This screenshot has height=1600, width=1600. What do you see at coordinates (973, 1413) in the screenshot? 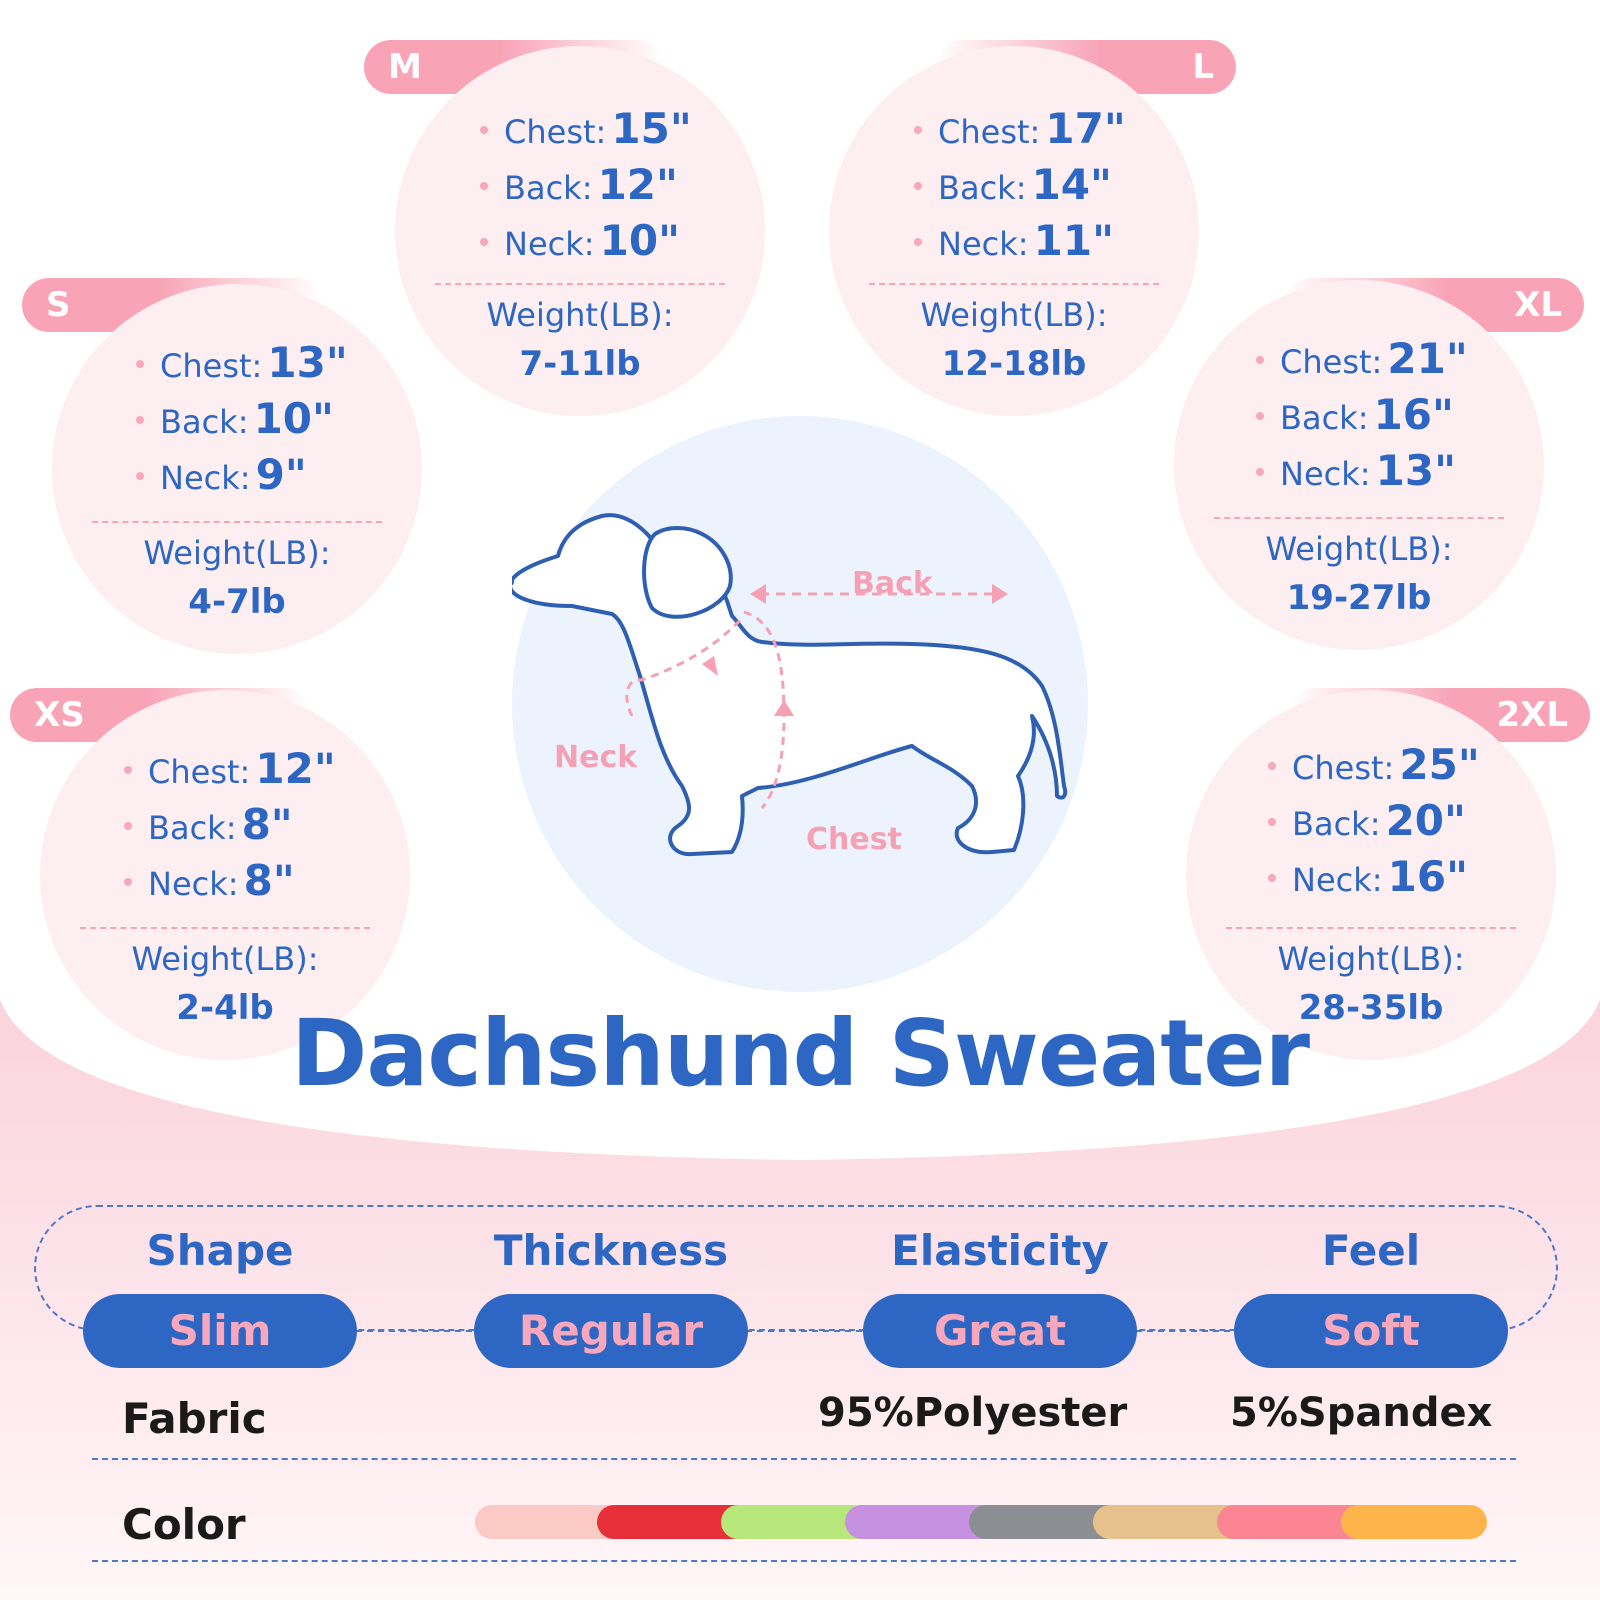
I see `fabric-polyester: 95%Polyester` at bounding box center [973, 1413].